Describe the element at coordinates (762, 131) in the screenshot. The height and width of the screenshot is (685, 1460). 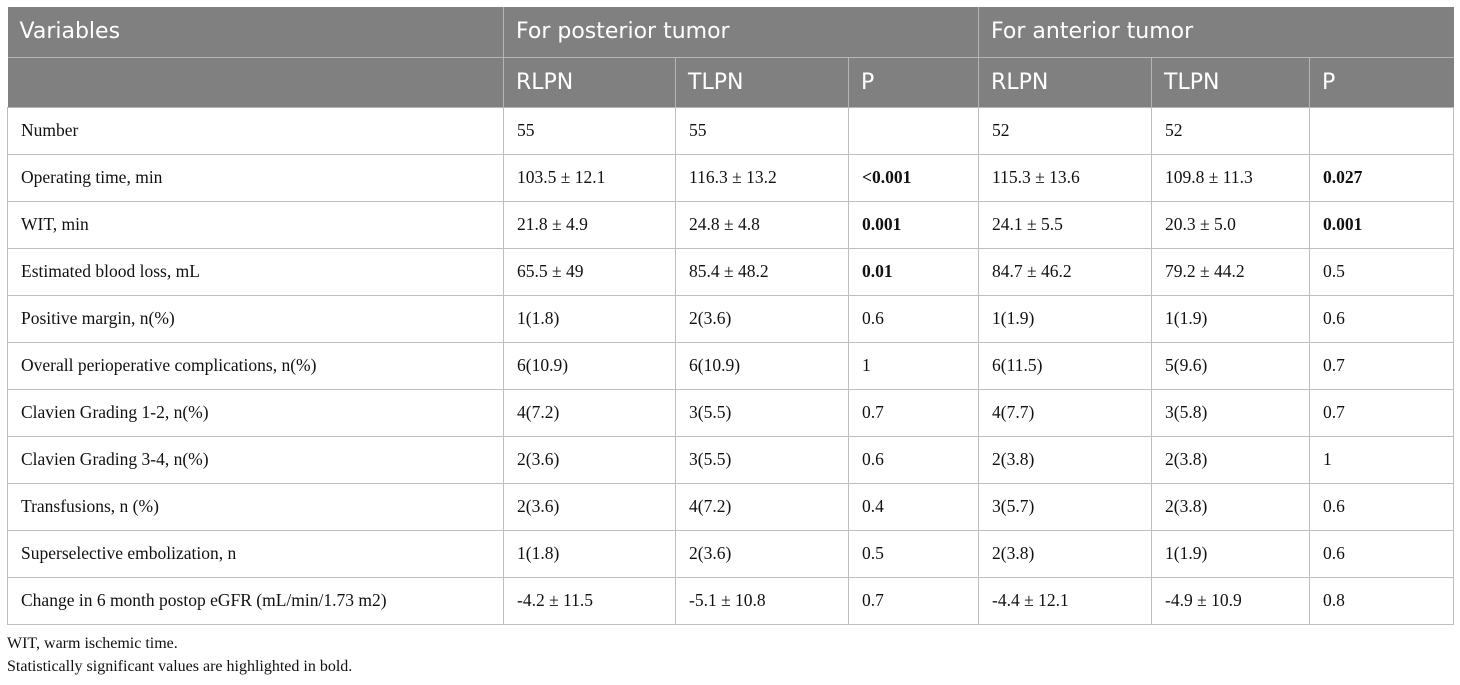
I see `cell-tlpn-posterior: 55` at that location.